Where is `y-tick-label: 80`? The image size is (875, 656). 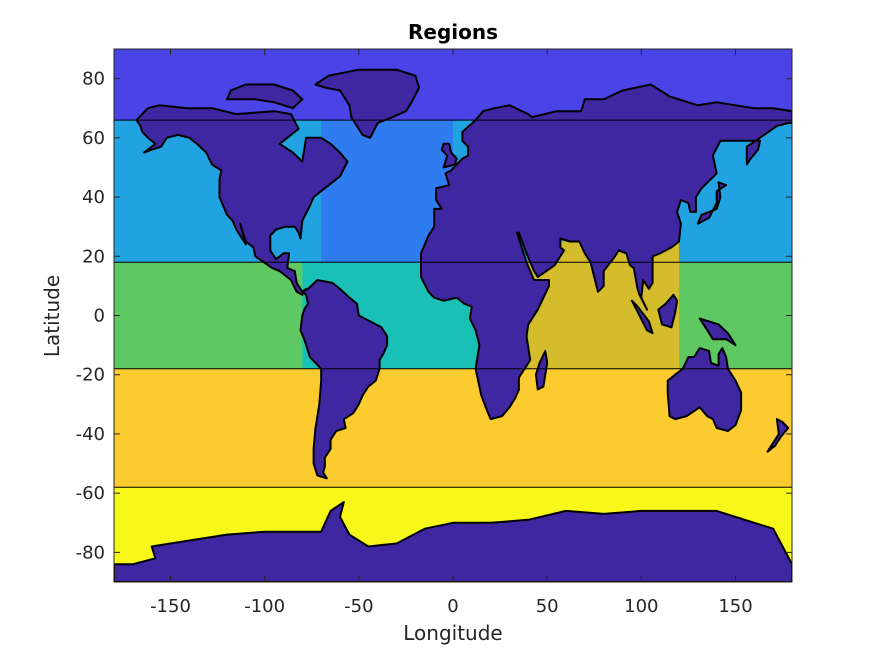 y-tick-label: 80 is located at coordinates (93, 79).